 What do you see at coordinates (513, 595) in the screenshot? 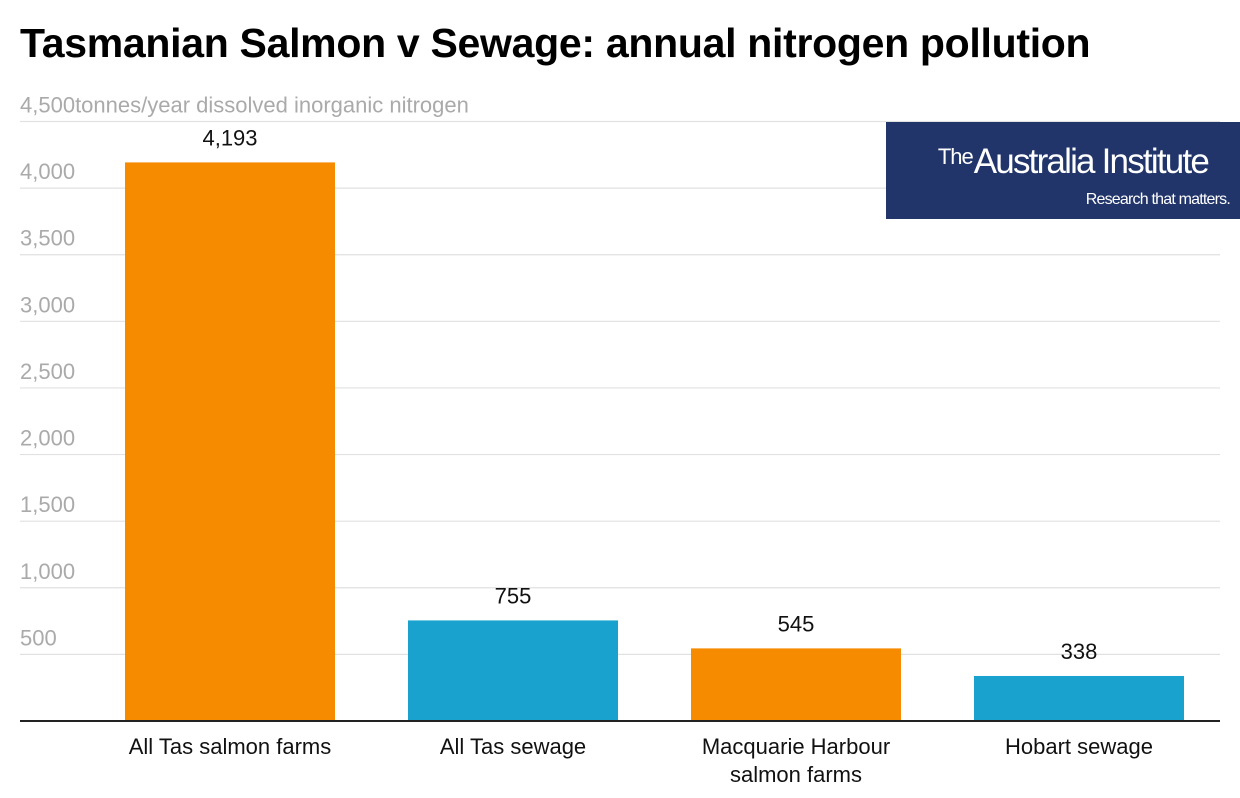
I see `bar-value-label: 755` at bounding box center [513, 595].